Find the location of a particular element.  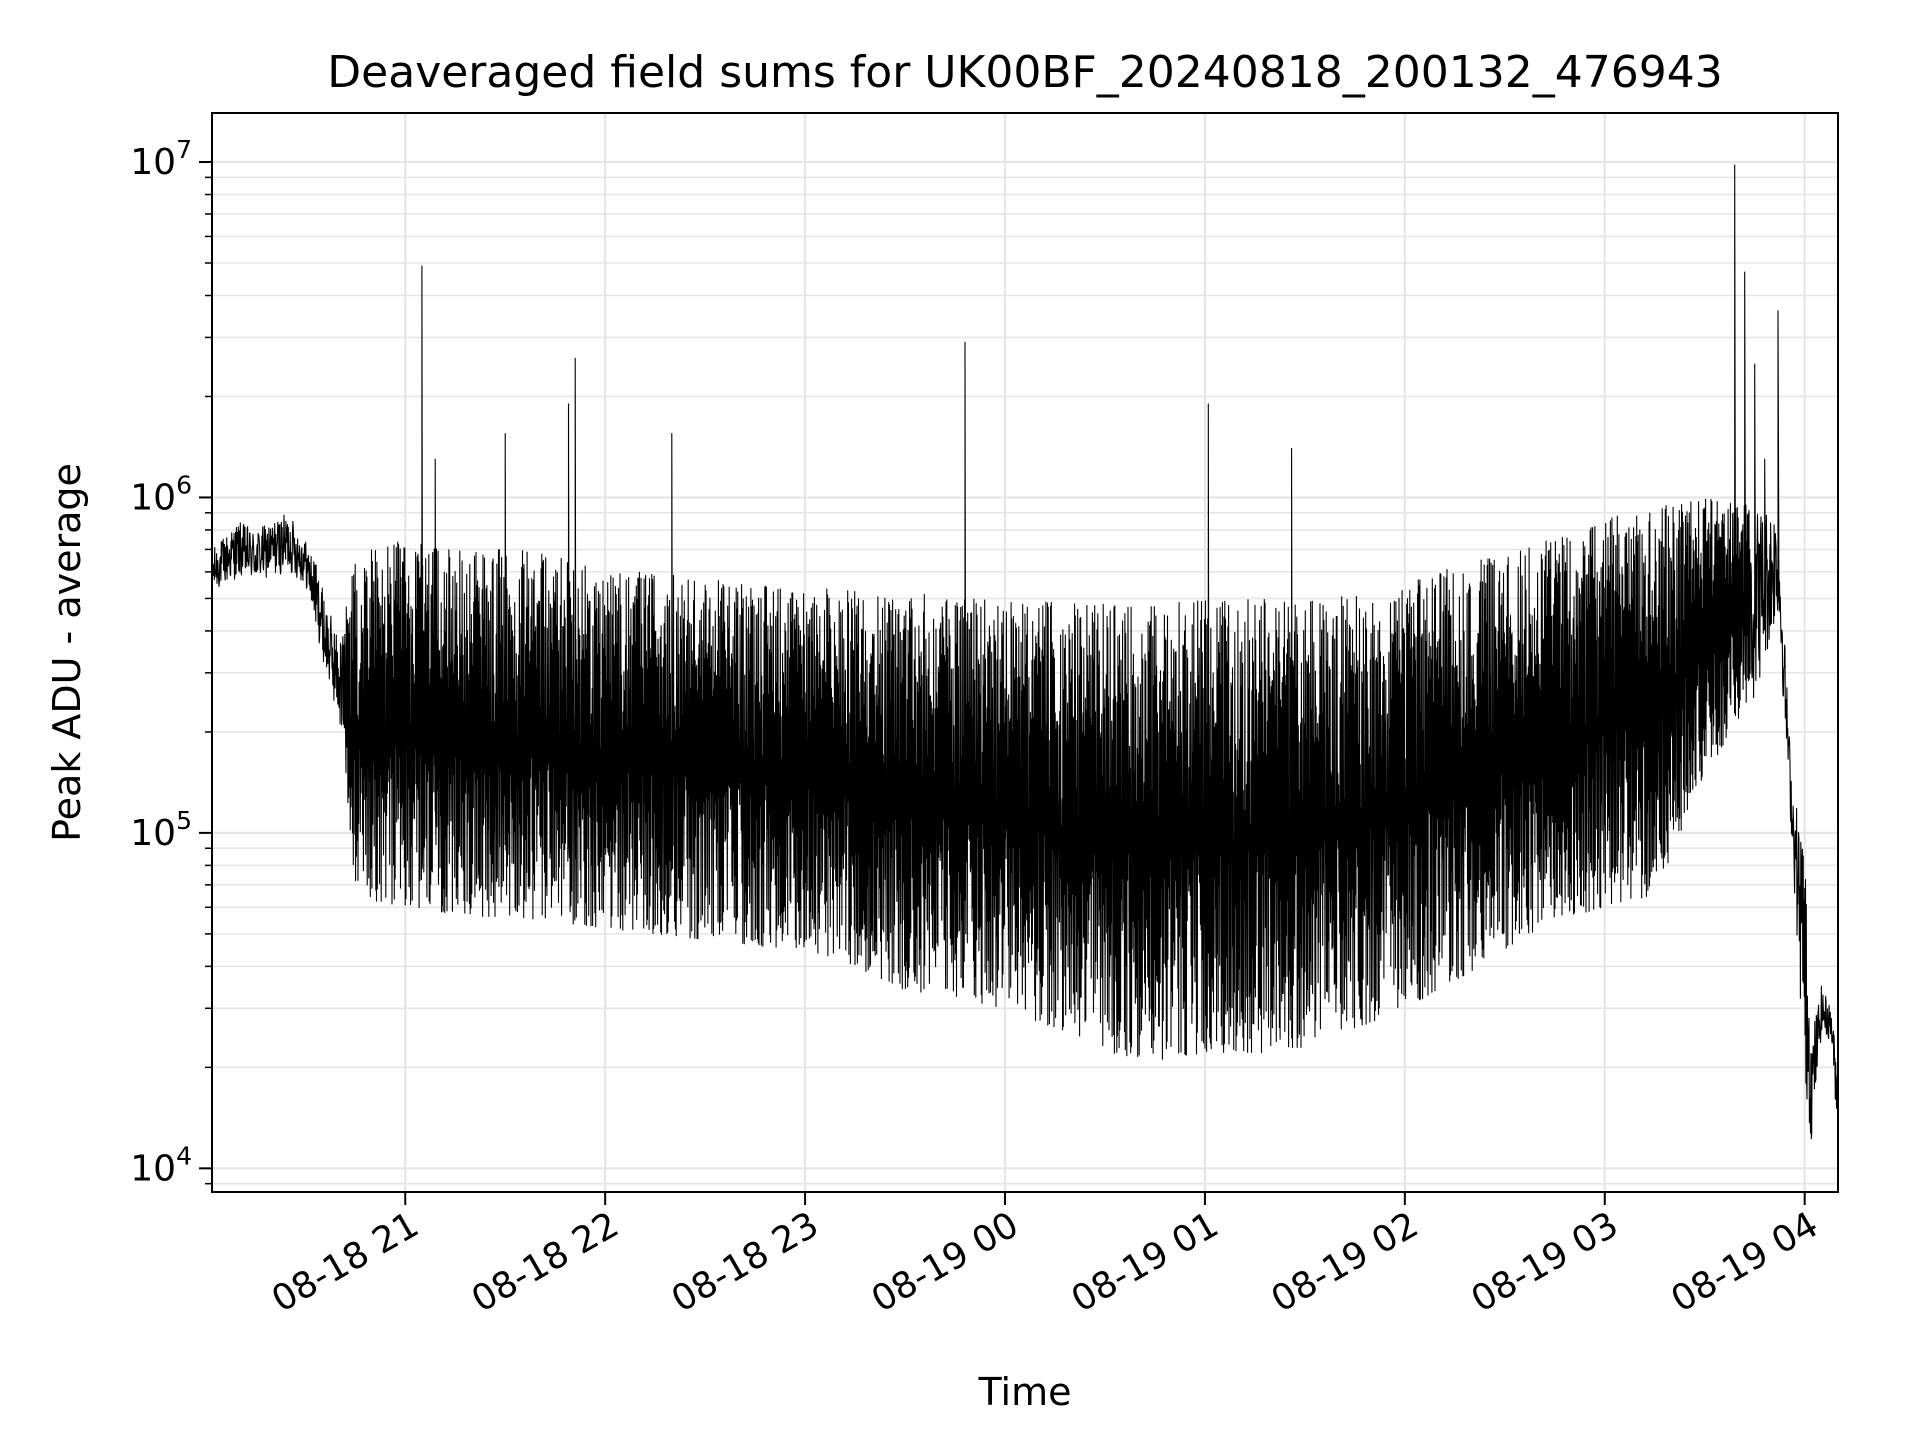

x-tick-label: 08-18 22 is located at coordinates (545, 1262).